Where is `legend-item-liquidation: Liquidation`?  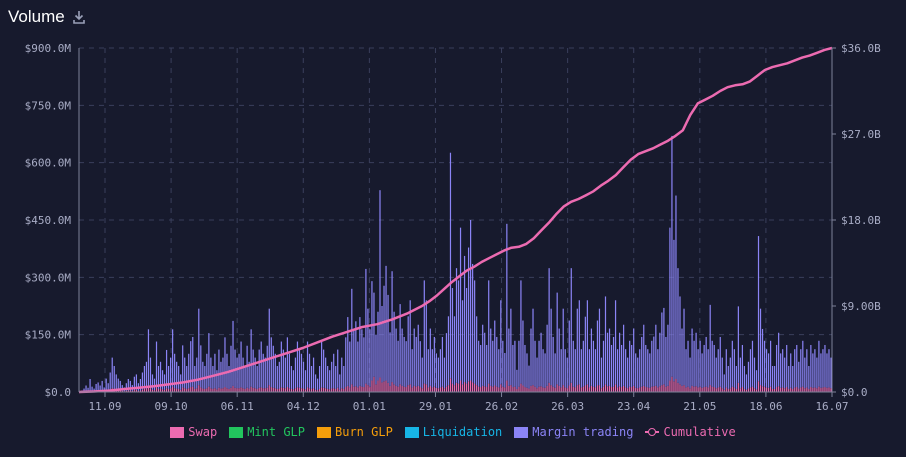
legend-item-liquidation: Liquidation is located at coordinates (453, 432).